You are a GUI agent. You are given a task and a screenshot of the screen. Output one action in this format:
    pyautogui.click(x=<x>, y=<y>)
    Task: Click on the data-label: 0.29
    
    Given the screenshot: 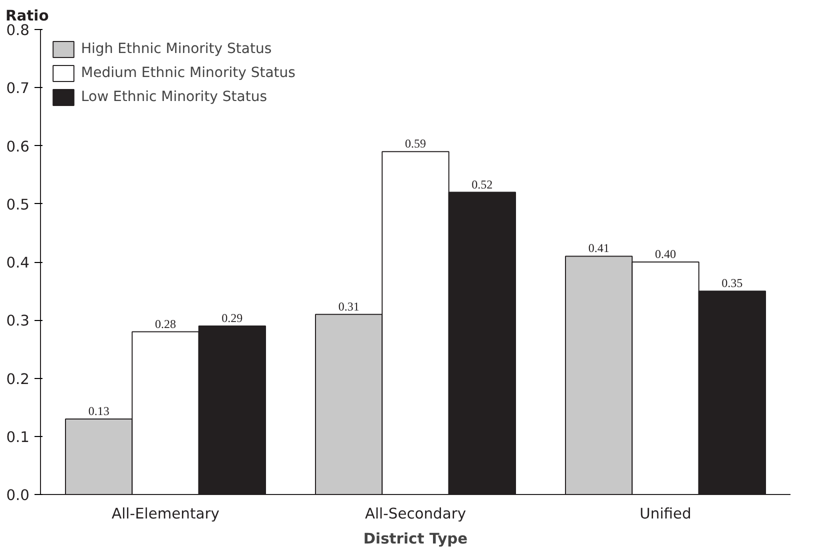 What is the action you would take?
    pyautogui.click(x=232, y=317)
    